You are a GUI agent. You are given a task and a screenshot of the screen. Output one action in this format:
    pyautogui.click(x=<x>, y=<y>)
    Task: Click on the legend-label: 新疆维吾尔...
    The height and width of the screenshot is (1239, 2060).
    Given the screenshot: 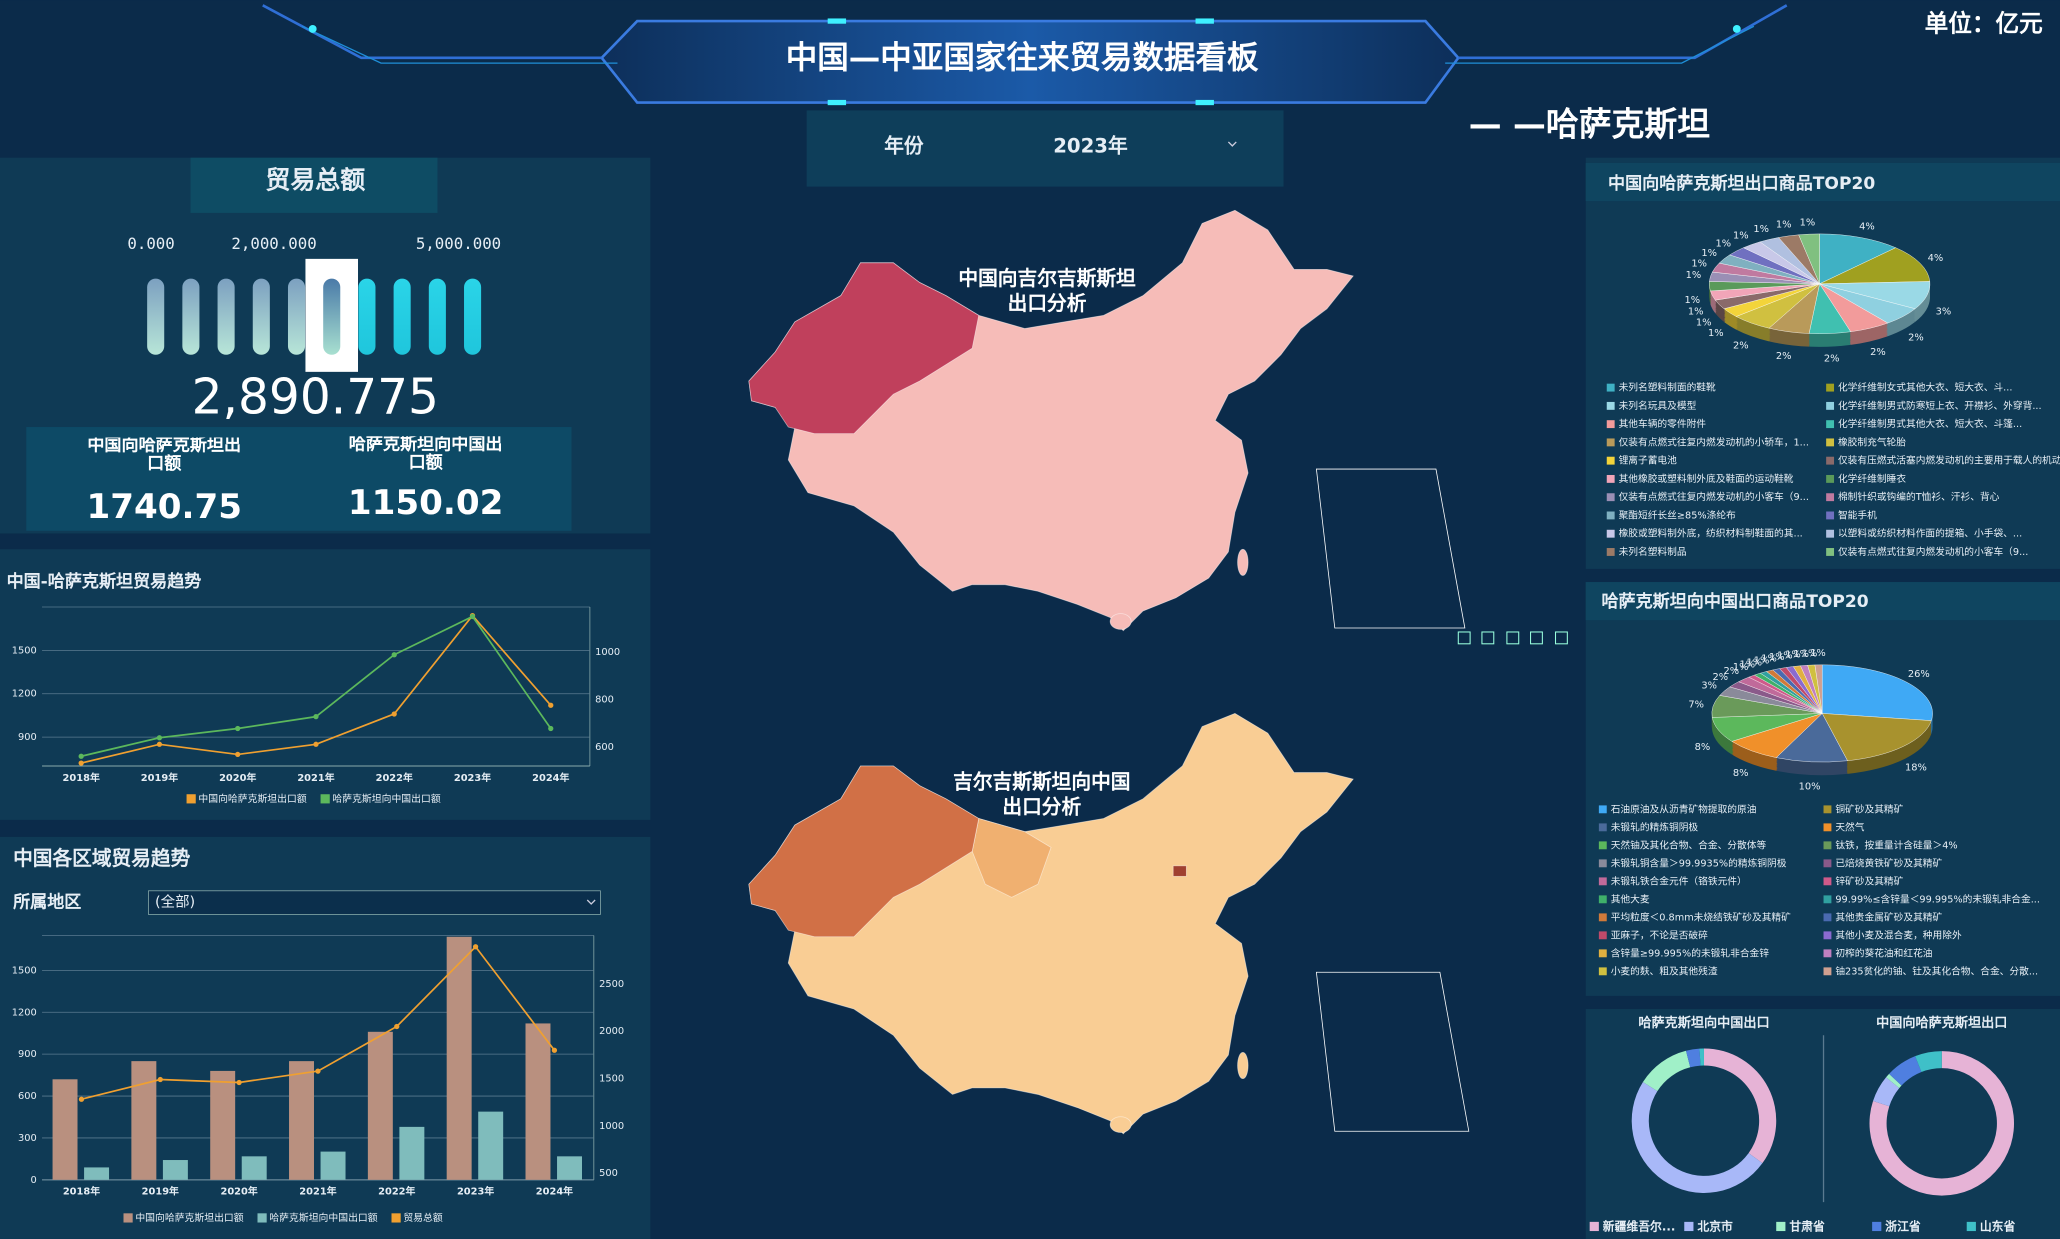 What is the action you would take?
    pyautogui.click(x=1639, y=1227)
    